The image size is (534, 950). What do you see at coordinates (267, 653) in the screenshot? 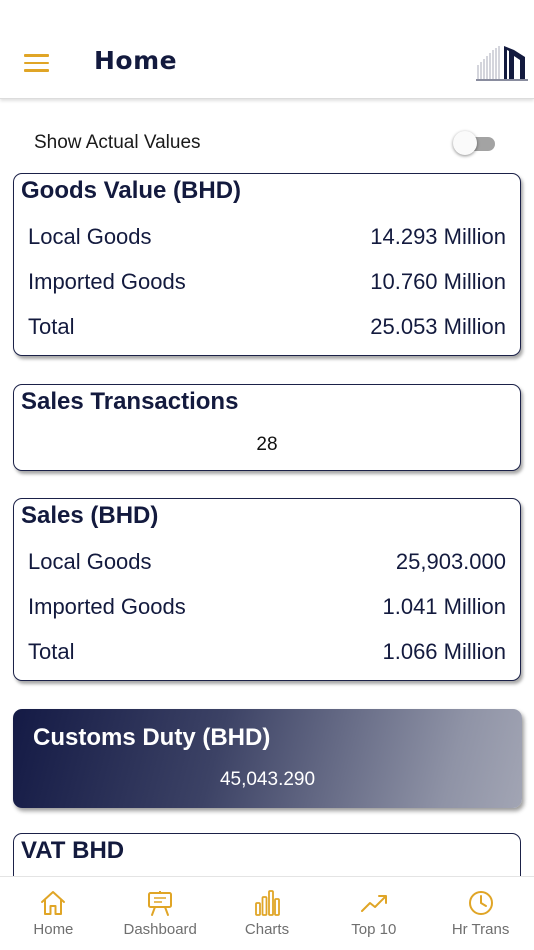
I see `sales-row-total: Total 1.066 Million` at bounding box center [267, 653].